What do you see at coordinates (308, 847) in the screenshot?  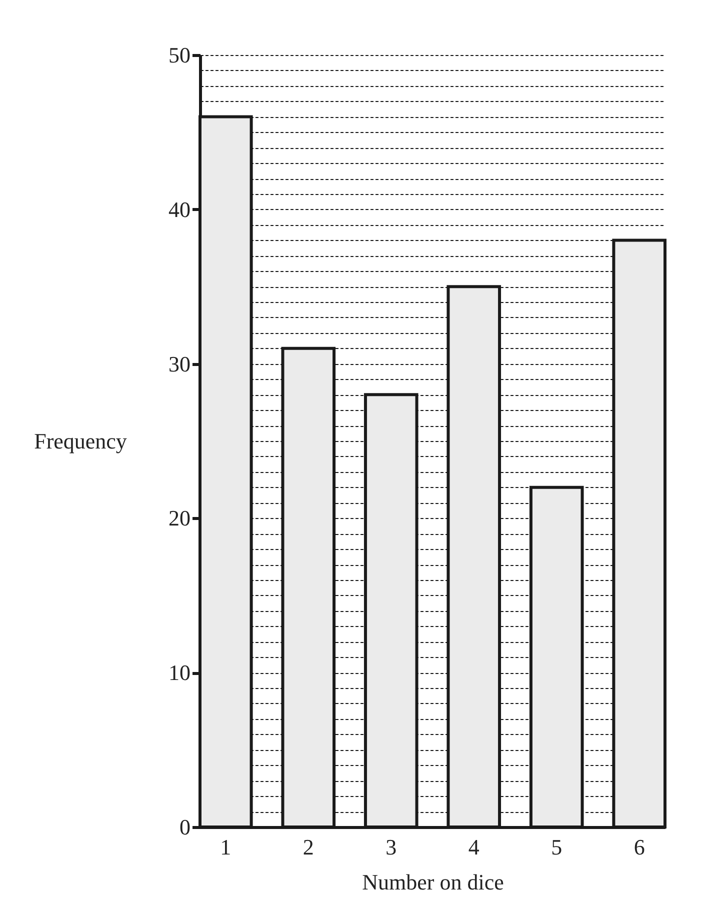 I see `x-tick-label: 2` at bounding box center [308, 847].